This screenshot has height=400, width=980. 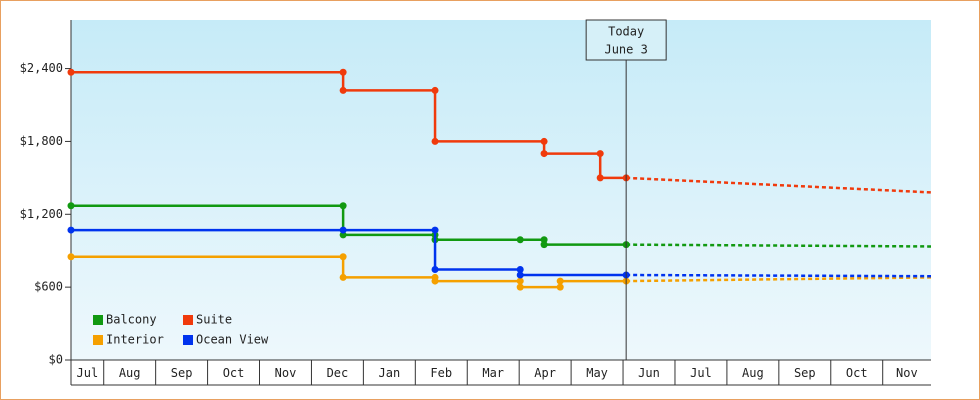 What do you see at coordinates (625, 50) in the screenshot?
I see `today-label: June 3` at bounding box center [625, 50].